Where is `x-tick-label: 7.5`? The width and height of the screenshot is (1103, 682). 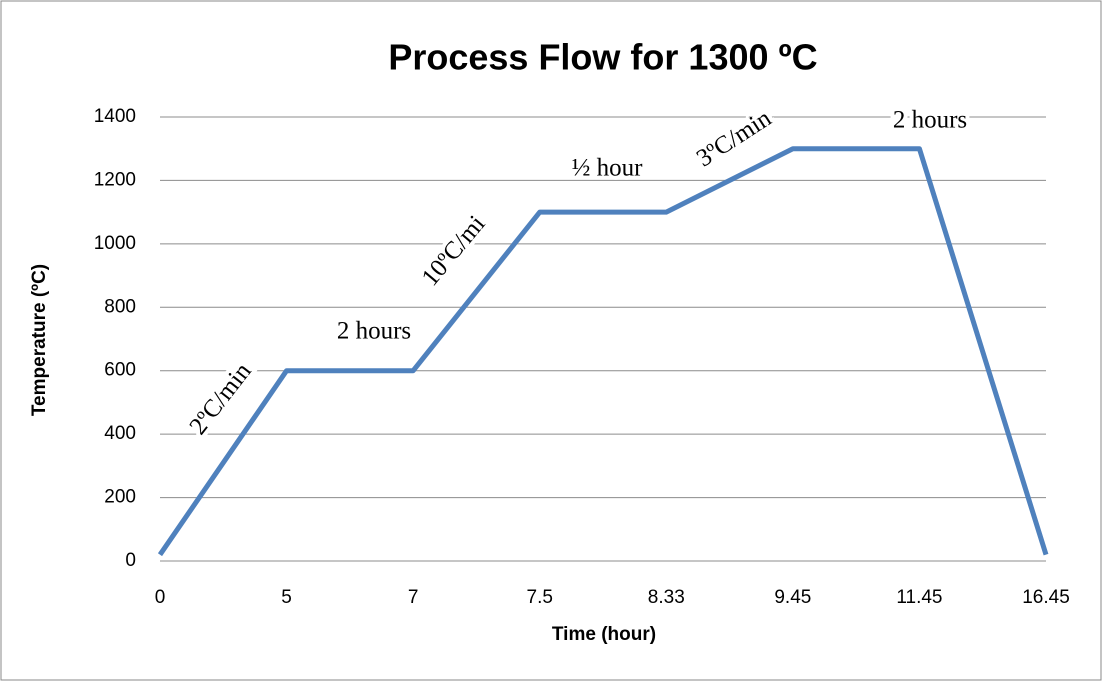
x-tick-label: 7.5 is located at coordinates (540, 597).